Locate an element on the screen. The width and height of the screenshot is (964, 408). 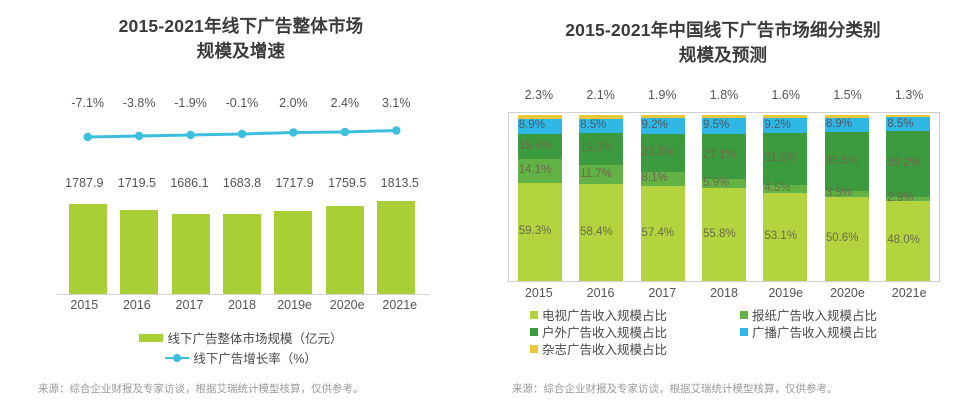
right-chart-source-note: 来源：综合企业财报及专家访谈，根据艾瑞统计模型核算，仅供参考。 is located at coordinates (675, 389).